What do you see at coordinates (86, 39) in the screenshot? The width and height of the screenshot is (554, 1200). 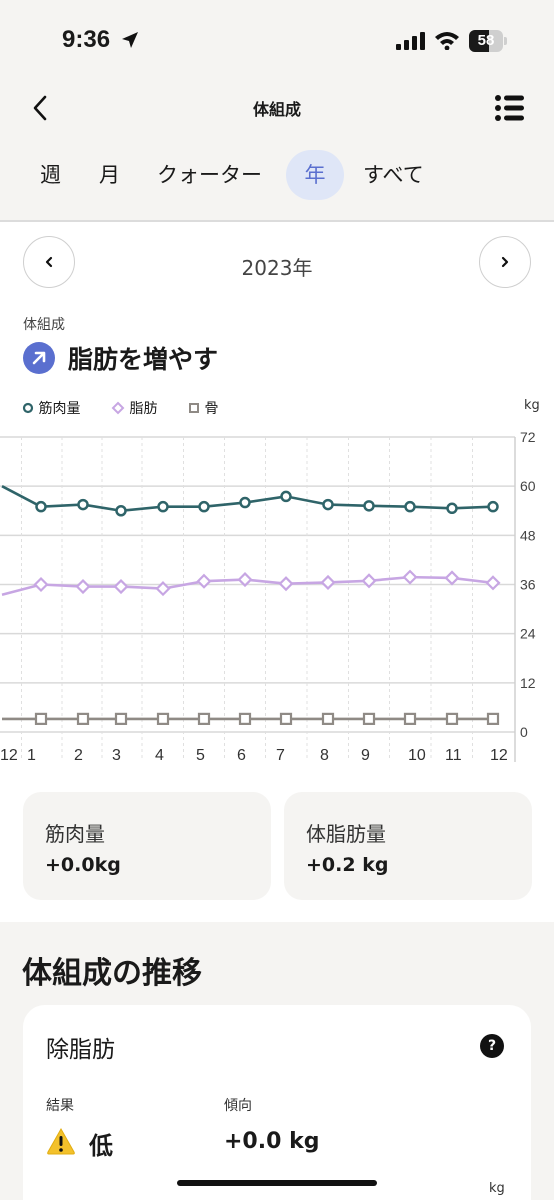 I see `status-time: 9:36` at bounding box center [86, 39].